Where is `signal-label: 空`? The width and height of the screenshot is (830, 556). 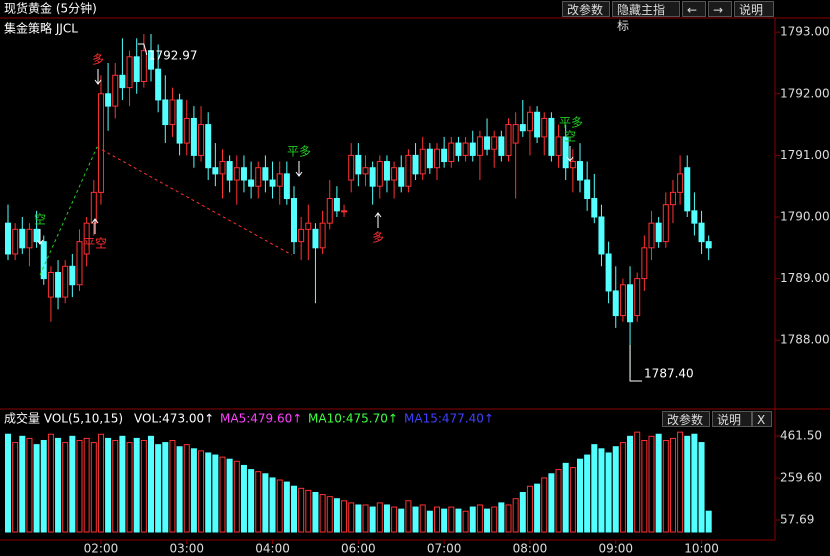
signal-label: 空 is located at coordinates (570, 137).